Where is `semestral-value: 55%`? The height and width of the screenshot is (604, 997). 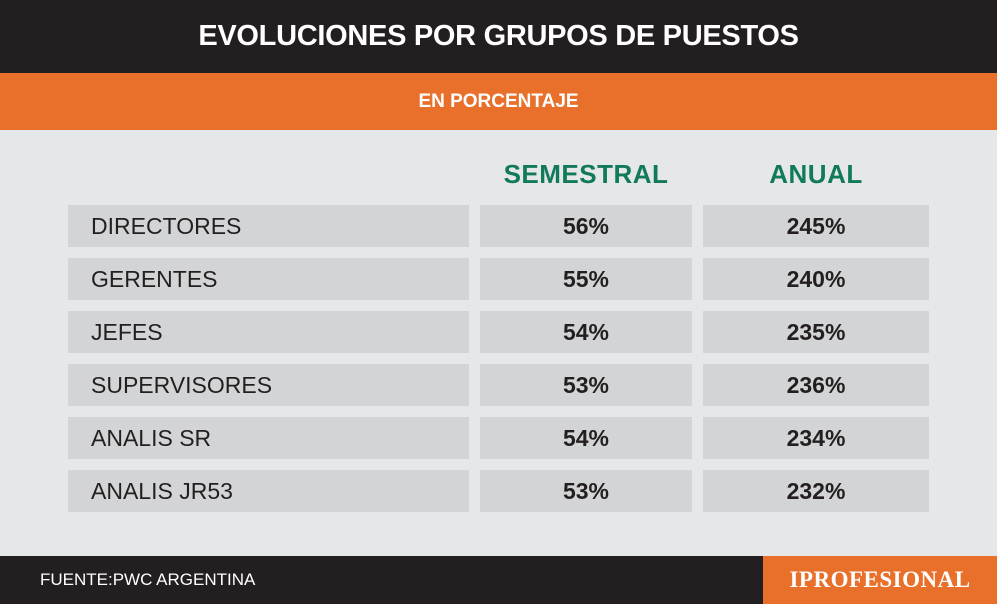 semestral-value: 55% is located at coordinates (586, 279).